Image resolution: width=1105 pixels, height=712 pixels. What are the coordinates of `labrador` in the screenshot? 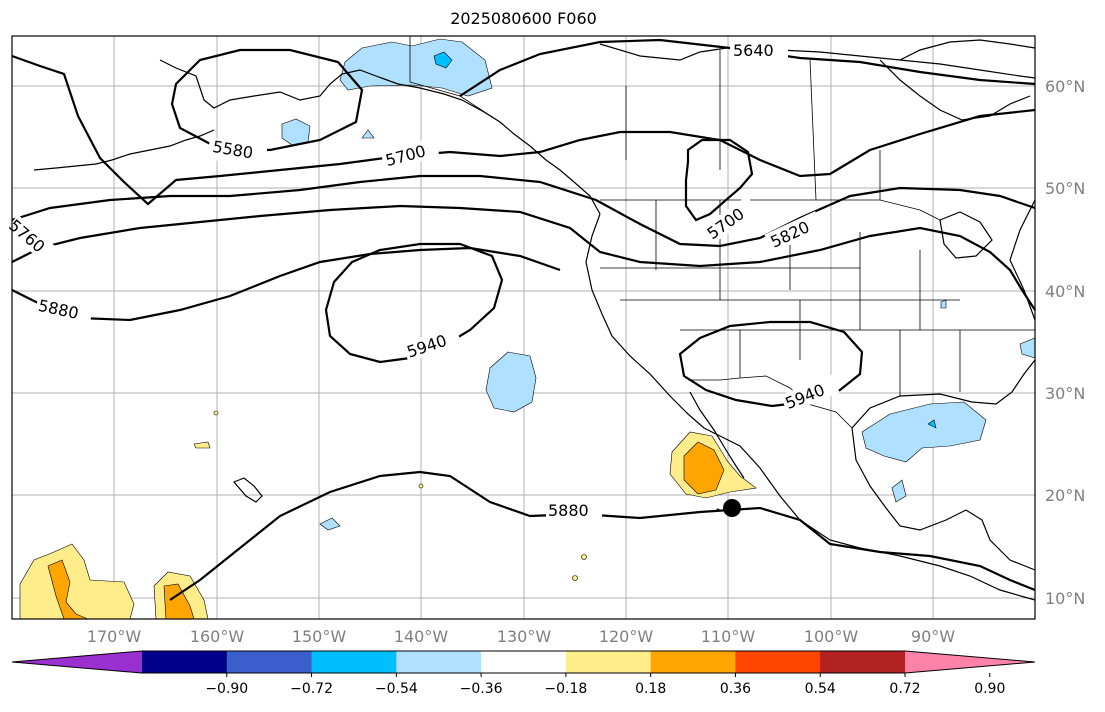 It's located at (967, 50).